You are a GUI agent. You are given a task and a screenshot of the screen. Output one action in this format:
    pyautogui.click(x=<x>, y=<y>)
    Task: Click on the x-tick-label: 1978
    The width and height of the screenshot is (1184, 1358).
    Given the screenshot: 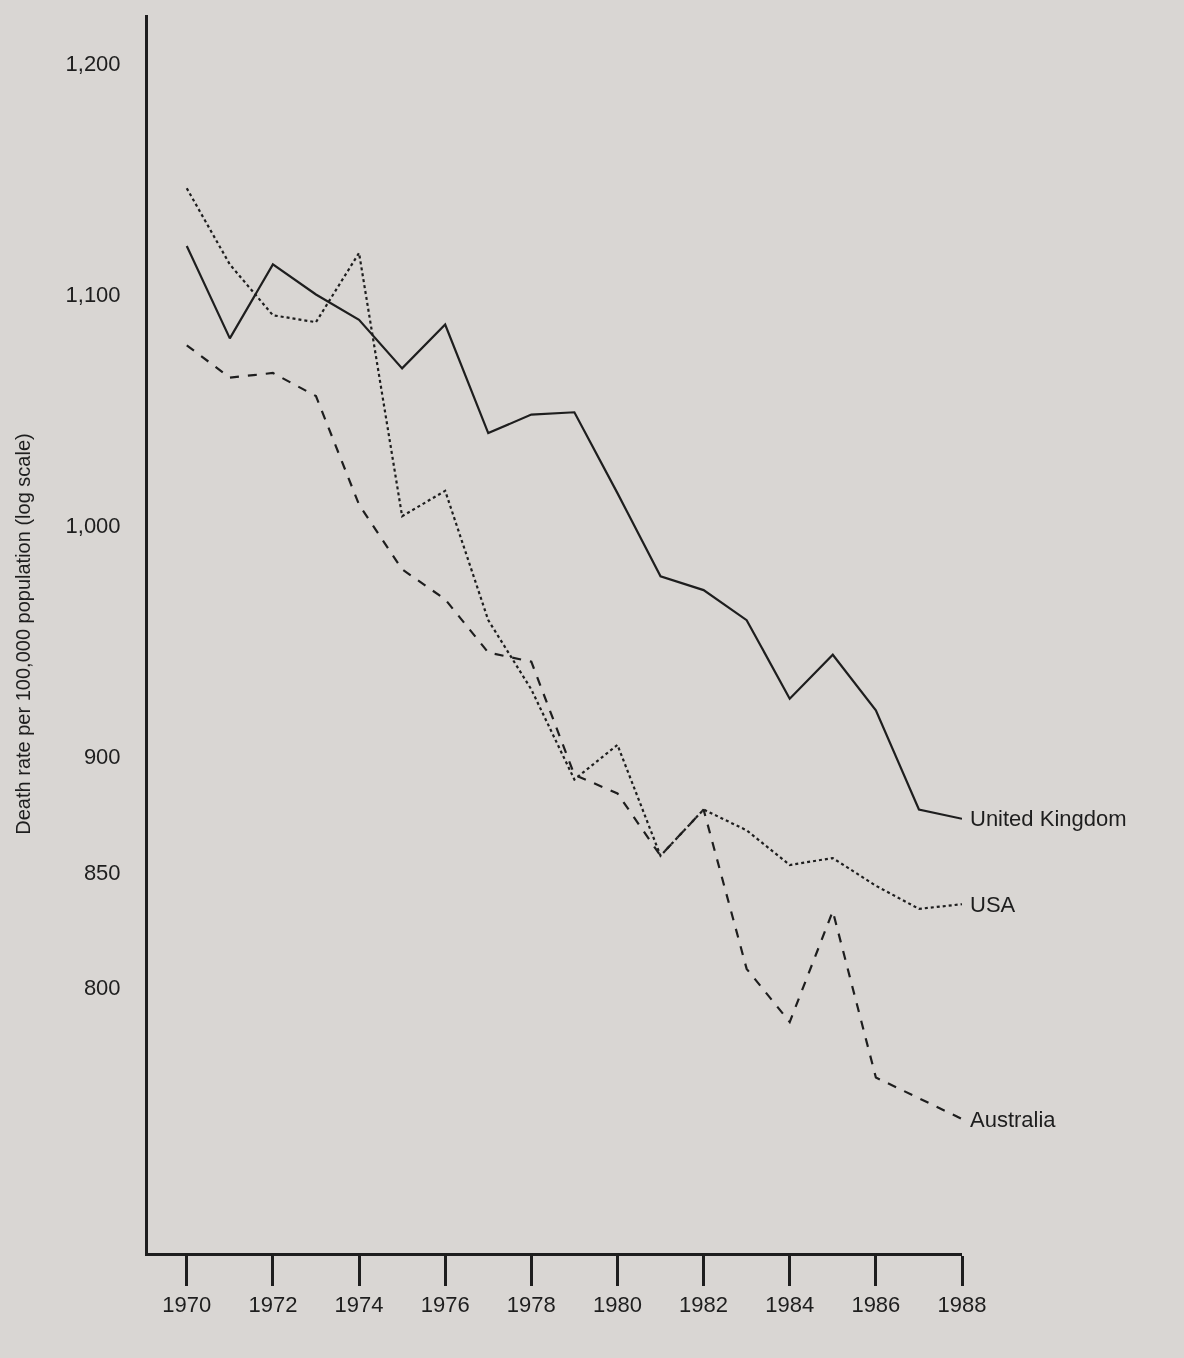 What is the action you would take?
    pyautogui.click(x=531, y=1305)
    